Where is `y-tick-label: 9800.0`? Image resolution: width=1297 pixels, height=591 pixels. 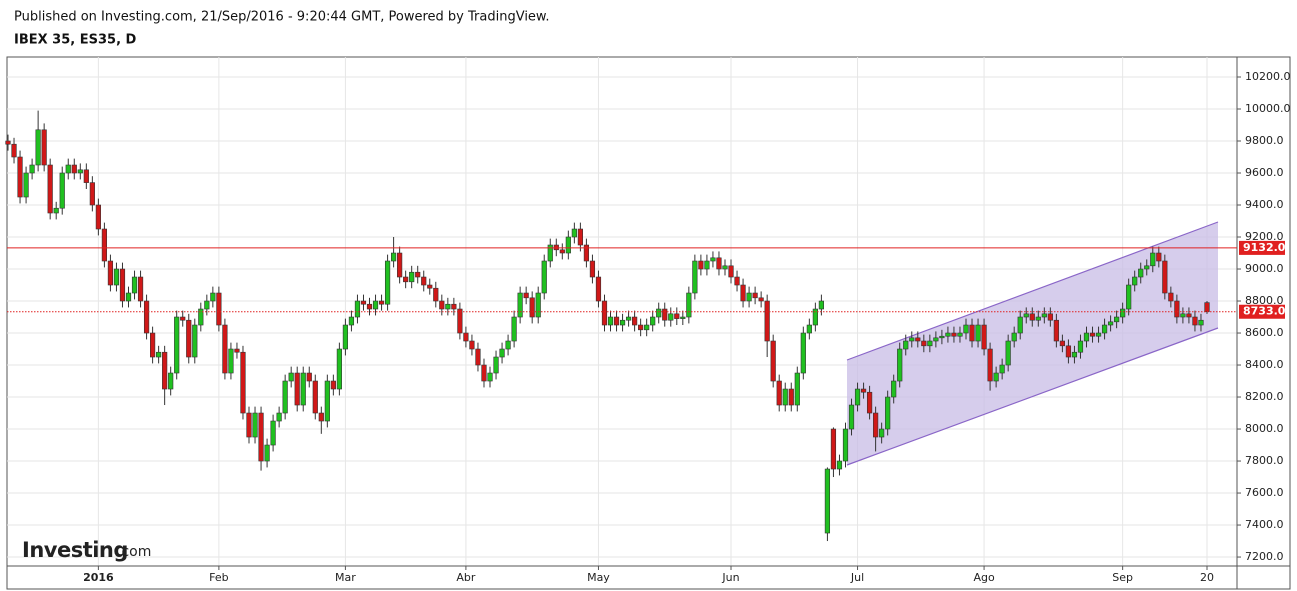
y-tick-label: 9800.0 is located at coordinates (1264, 140).